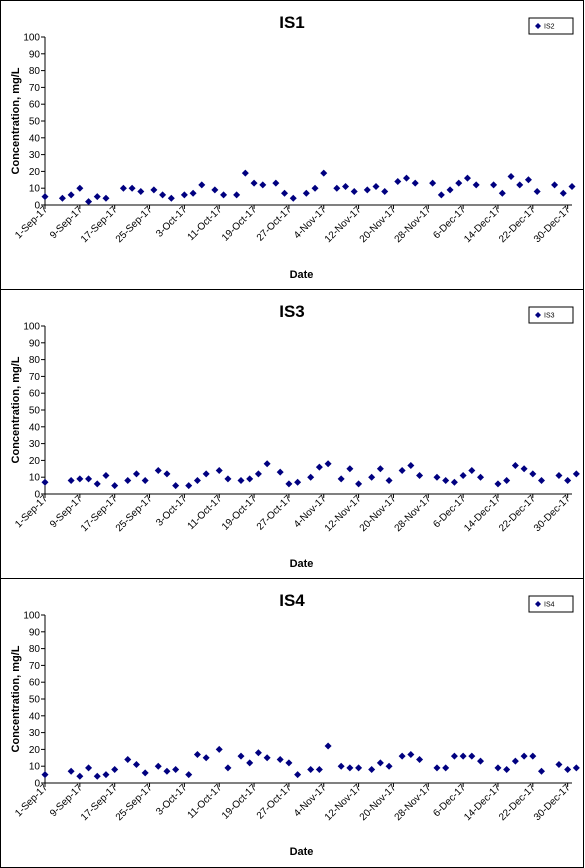 The height and width of the screenshot is (868, 585). I want to click on x-tick-label: 25-Sep-17, so click(134, 224).